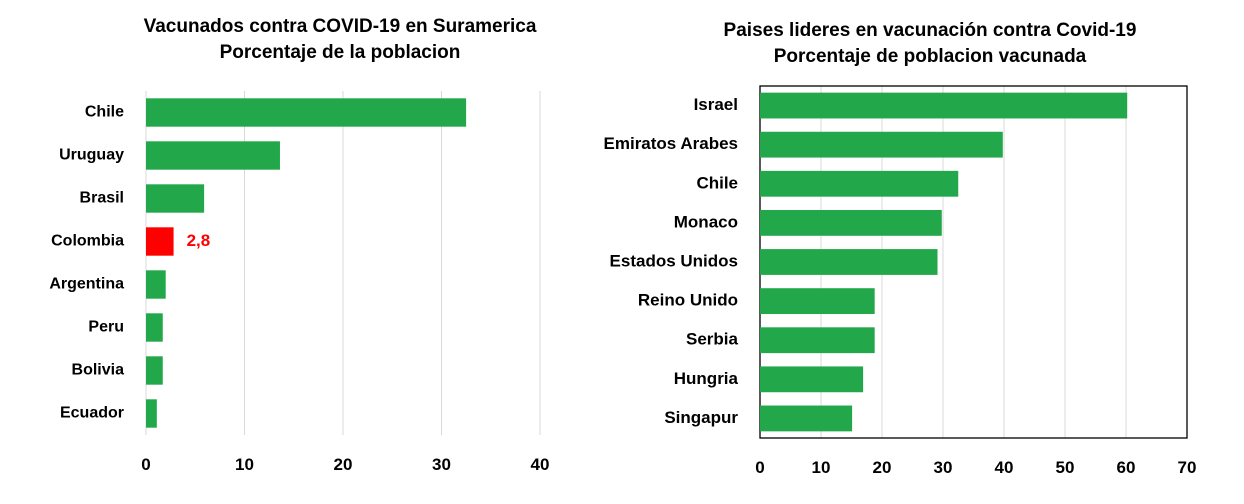 Image resolution: width=1244 pixels, height=504 pixels. I want to click on category-label: Uruguay, so click(91, 155).